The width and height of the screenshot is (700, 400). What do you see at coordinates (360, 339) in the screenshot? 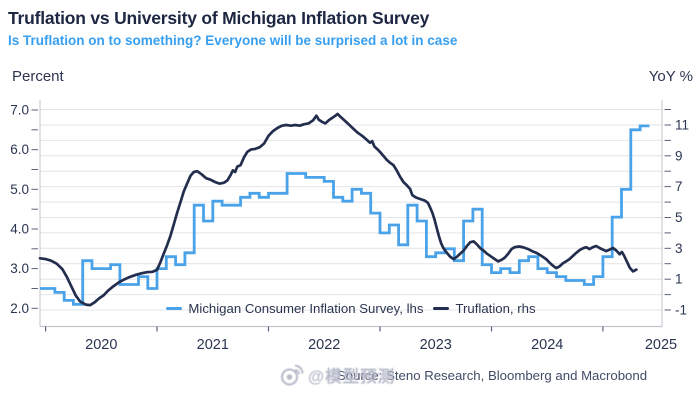
I see `x-axis-ticks: 2020 2021 2022 2023 2024 2025` at bounding box center [360, 339].